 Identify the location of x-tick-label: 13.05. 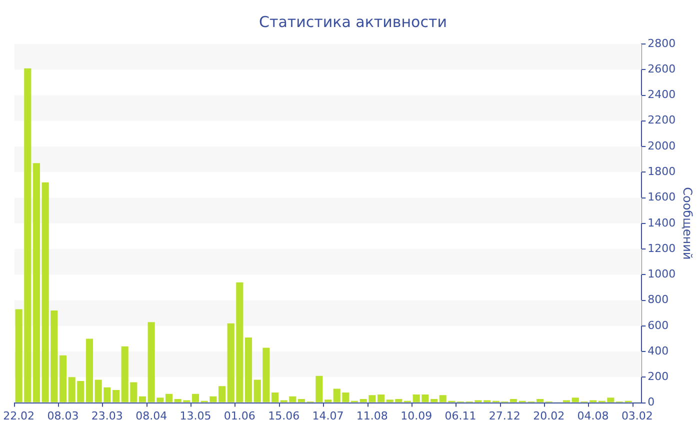
(196, 415).